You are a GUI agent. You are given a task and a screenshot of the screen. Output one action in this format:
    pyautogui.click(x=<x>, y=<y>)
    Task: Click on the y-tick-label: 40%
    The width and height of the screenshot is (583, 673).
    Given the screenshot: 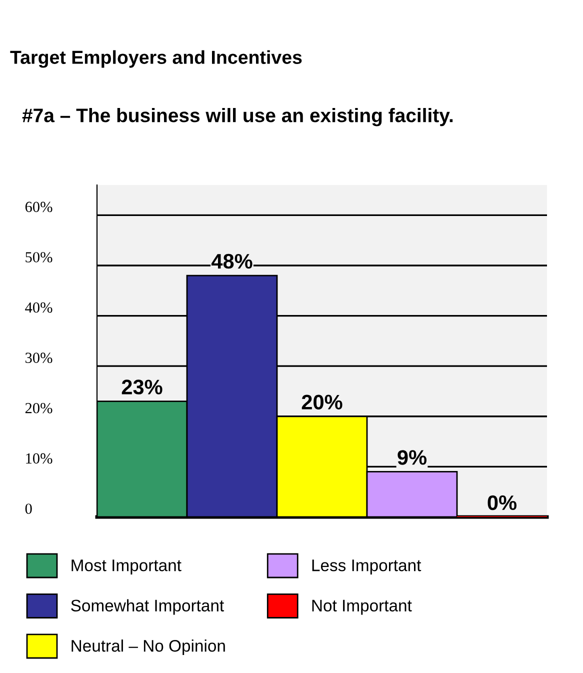 What is the action you would take?
    pyautogui.click(x=38, y=307)
    